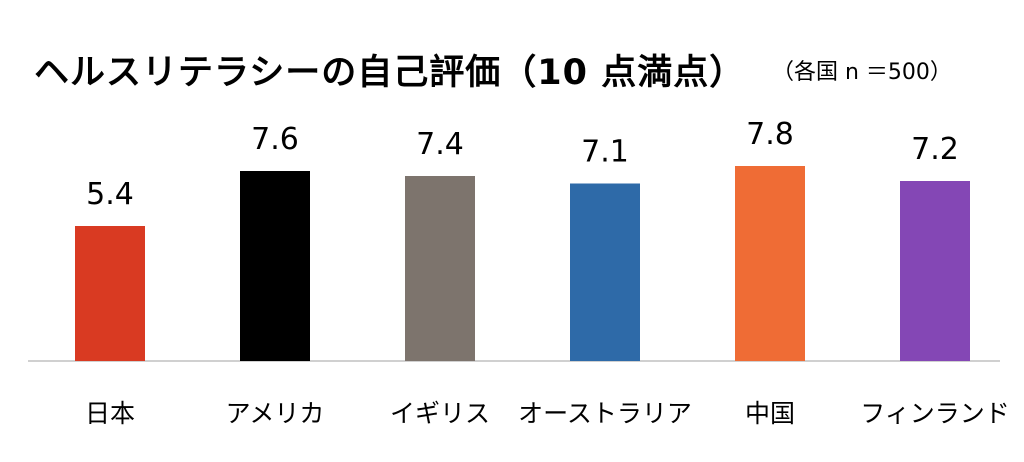  Describe the element at coordinates (605, 413) in the screenshot. I see `category-label-3: オーストラリア` at that location.